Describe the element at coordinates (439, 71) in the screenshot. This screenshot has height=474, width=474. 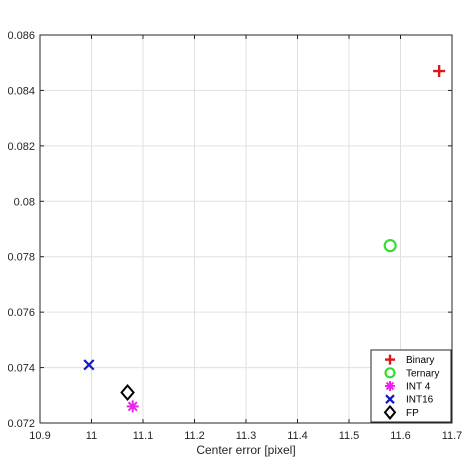
I see `data-point-binary` at that location.